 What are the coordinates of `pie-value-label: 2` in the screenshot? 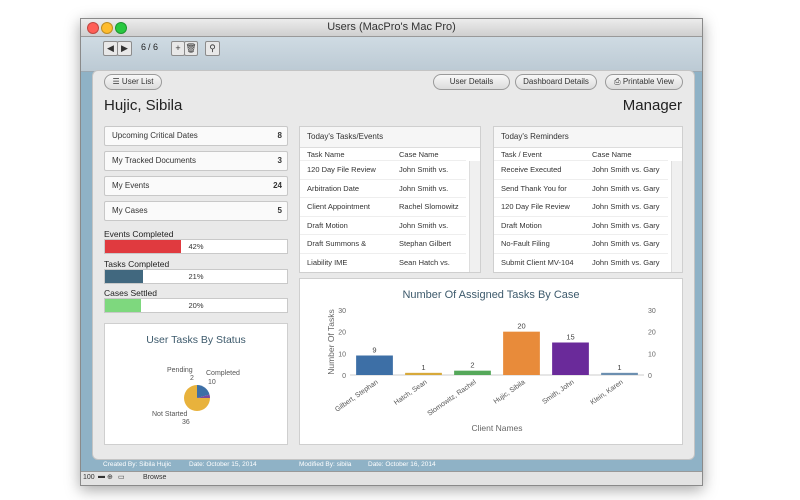 It's located at (192, 378).